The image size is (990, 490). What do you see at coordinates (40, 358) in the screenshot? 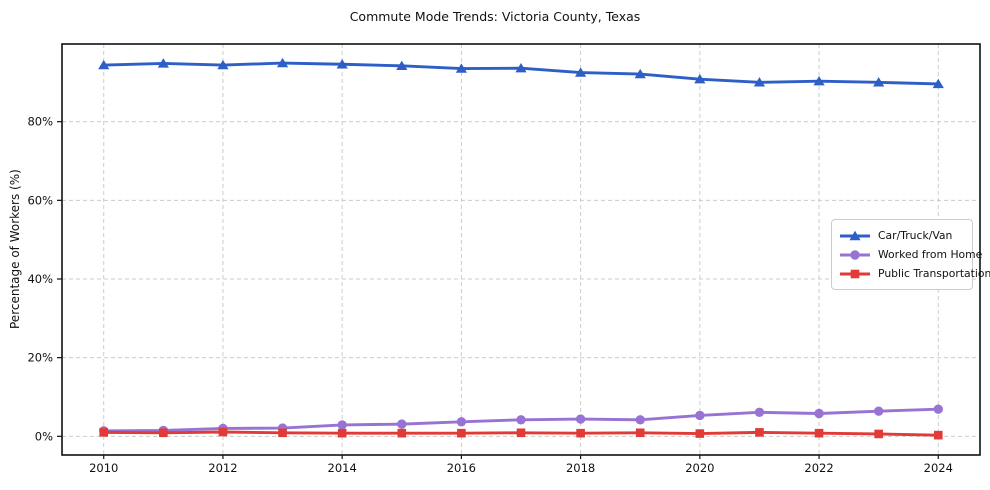
I see `y-tick-label: 20%` at bounding box center [40, 358].